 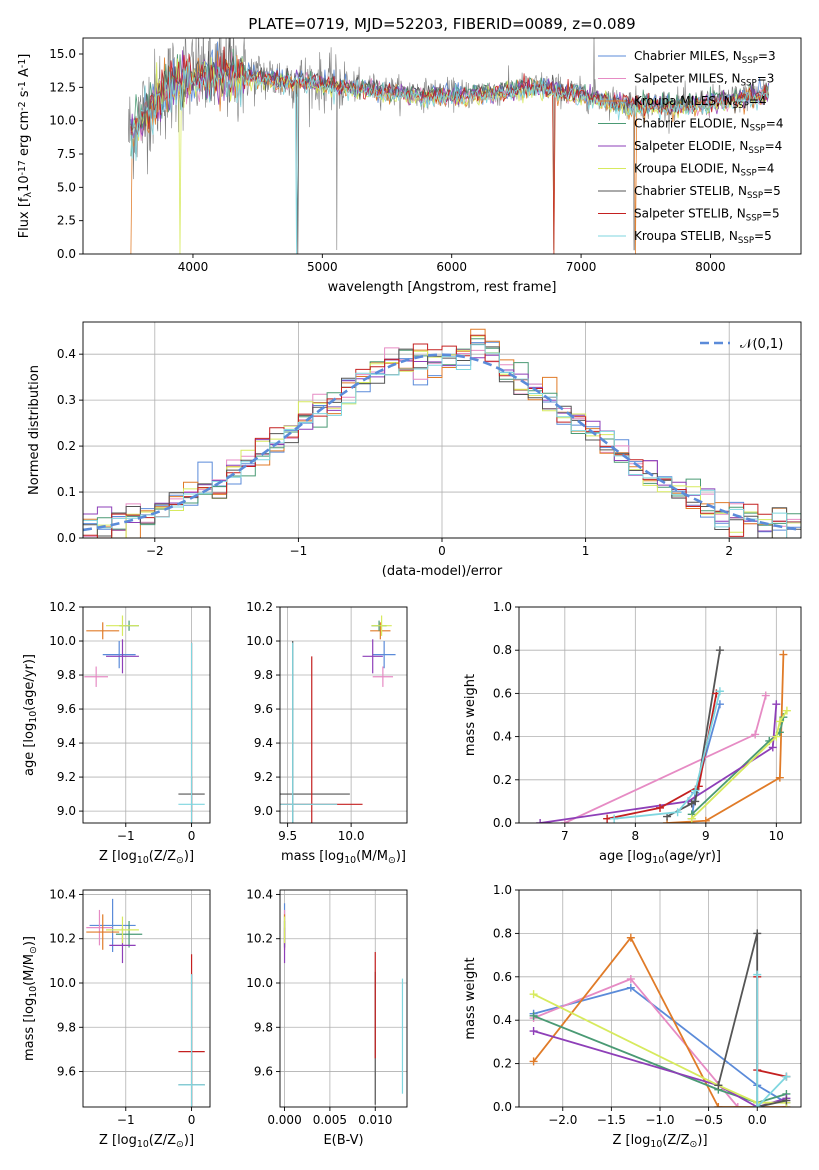 What do you see at coordinates (704, 170) in the screenshot?
I see `legend-label-kroupa-elodie: Kroupa ELODIE, NSSP=4` at bounding box center [704, 170].